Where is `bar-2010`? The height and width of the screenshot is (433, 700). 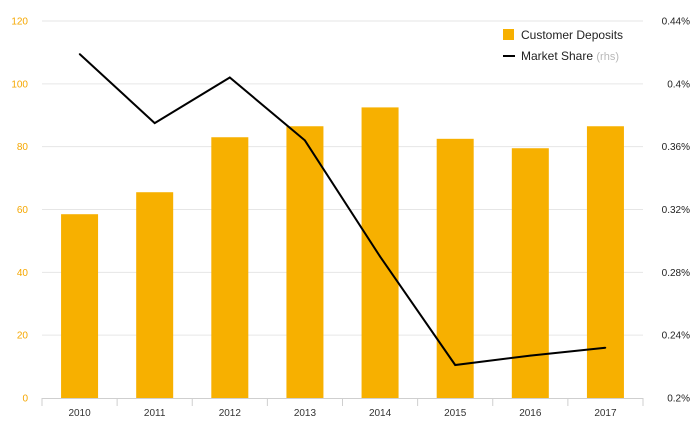 bar-2010 is located at coordinates (80, 306).